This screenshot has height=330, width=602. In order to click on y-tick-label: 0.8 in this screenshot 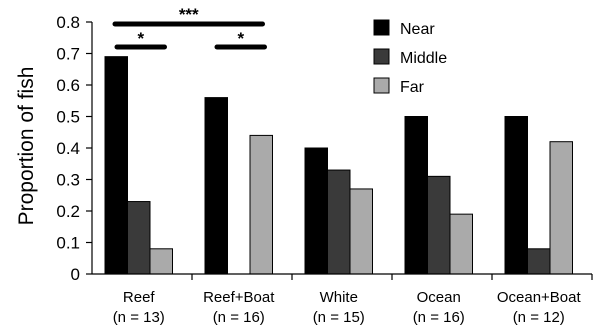, I will do `click(68, 22)`.